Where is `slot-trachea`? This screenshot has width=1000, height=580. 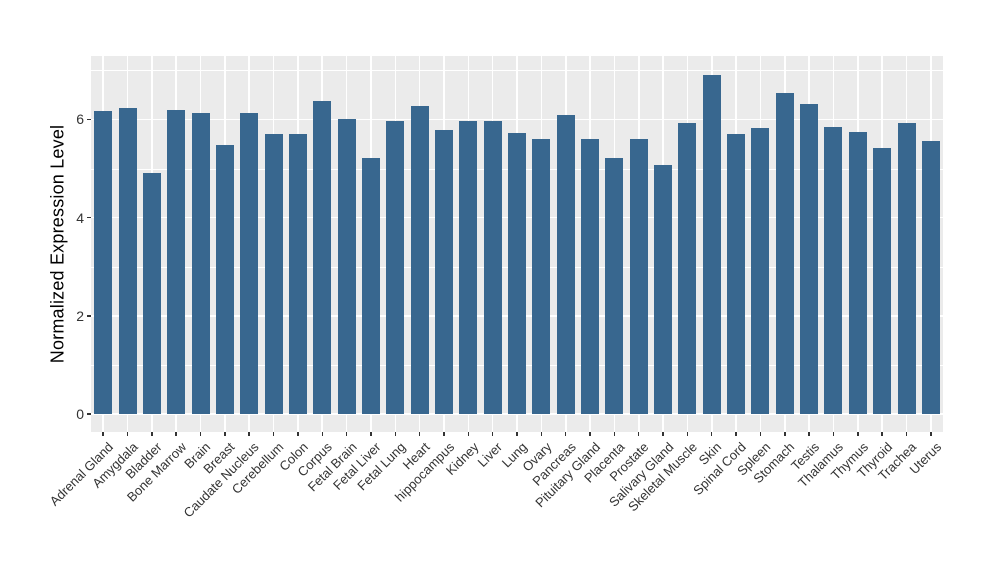
slot-trachea is located at coordinates (906, 244).